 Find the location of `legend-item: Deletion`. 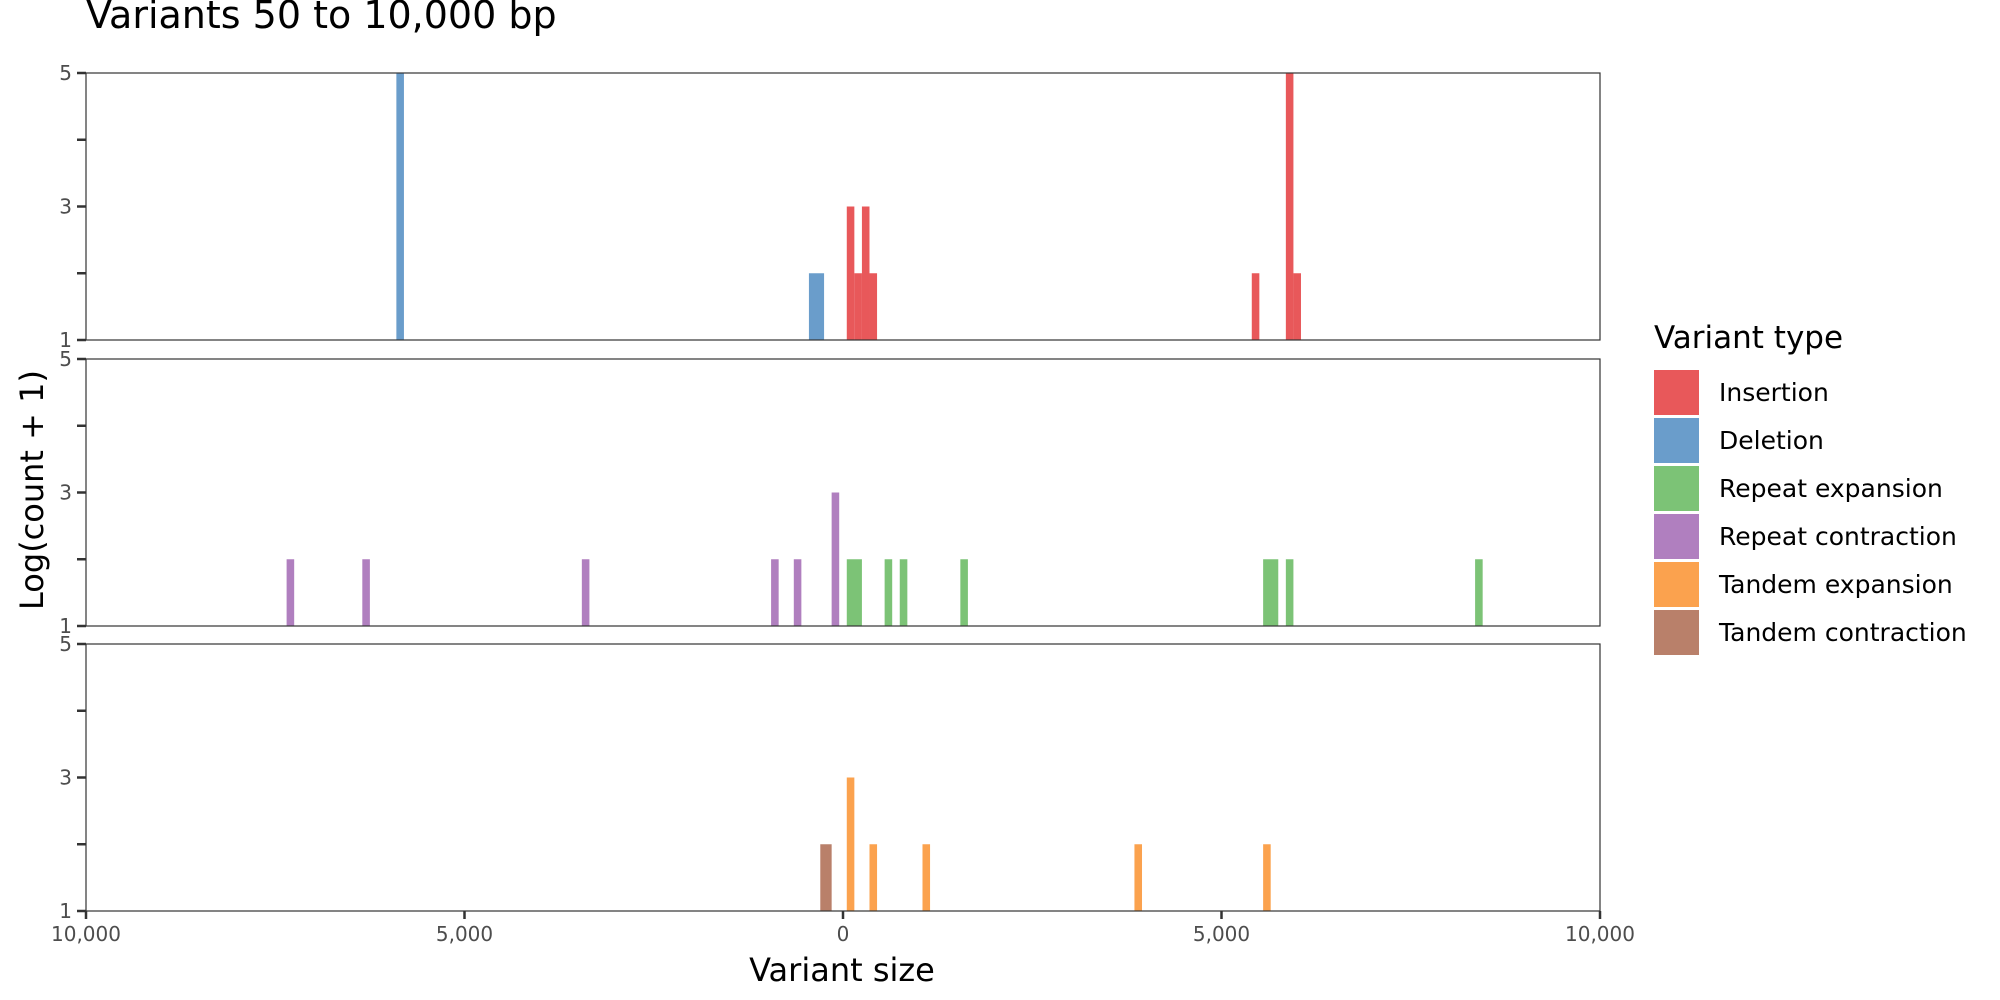

legend-item: Deletion is located at coordinates (1810, 440).